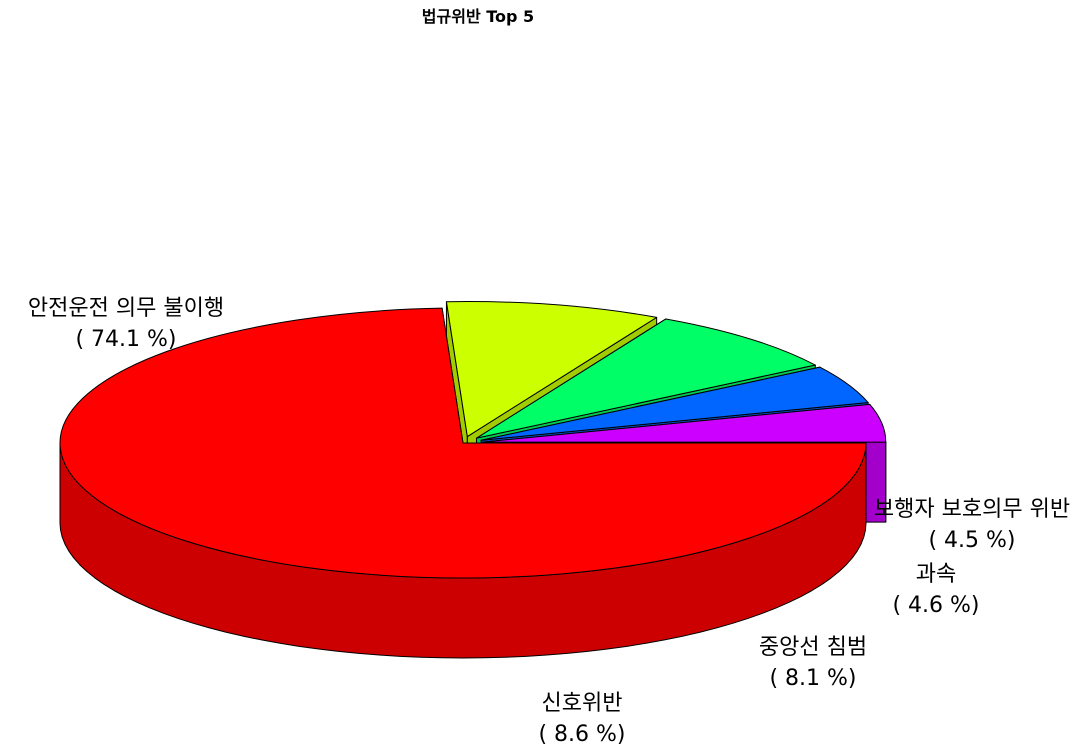 The image size is (1086, 755). I want to click on chart-title: 법규위반 Top 5, so click(478, 16).